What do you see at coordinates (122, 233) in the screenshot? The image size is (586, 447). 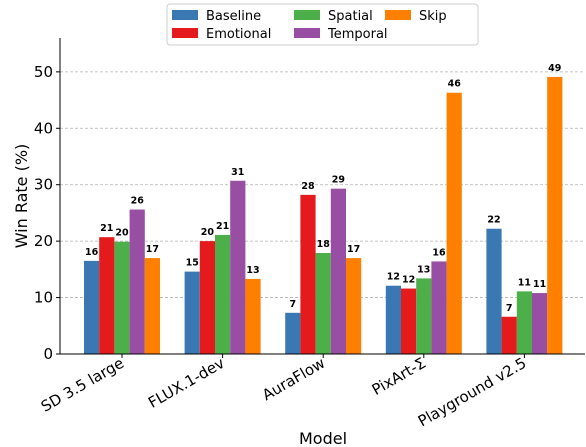 I see `data-label-spatial-0: 20` at bounding box center [122, 233].